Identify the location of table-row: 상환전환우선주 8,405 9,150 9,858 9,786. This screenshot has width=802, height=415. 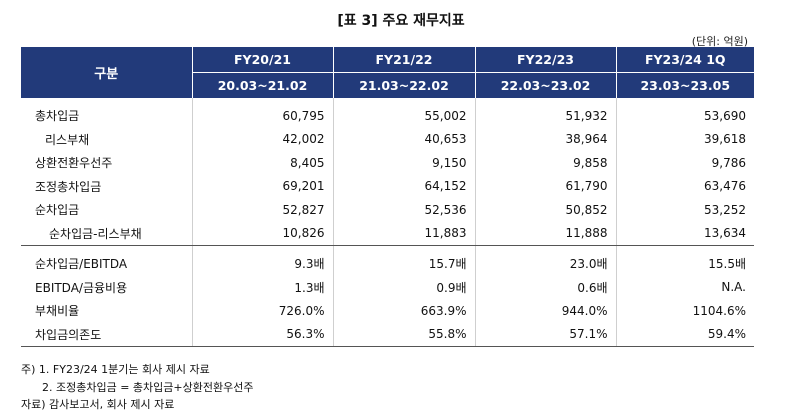
(387, 163).